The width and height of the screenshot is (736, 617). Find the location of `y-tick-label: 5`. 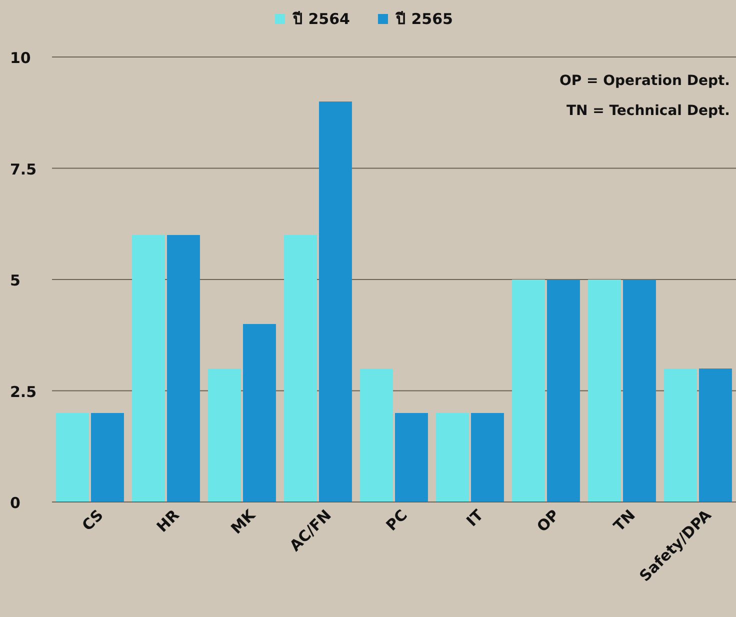

y-tick-label: 5 is located at coordinates (15, 281).